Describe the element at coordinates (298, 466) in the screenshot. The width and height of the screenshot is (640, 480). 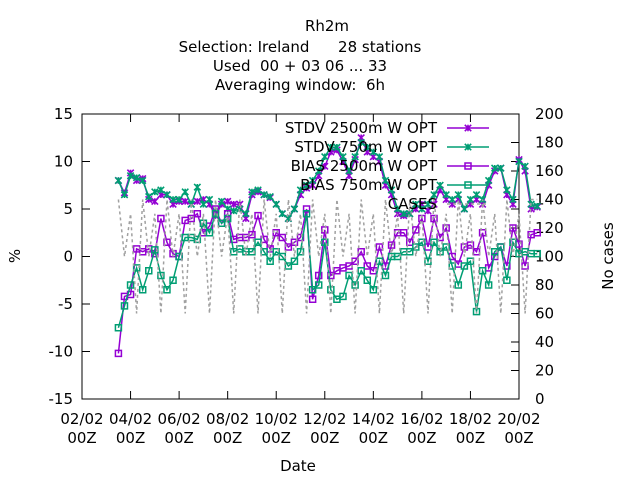
I see `x-axis-label: Date` at that location.